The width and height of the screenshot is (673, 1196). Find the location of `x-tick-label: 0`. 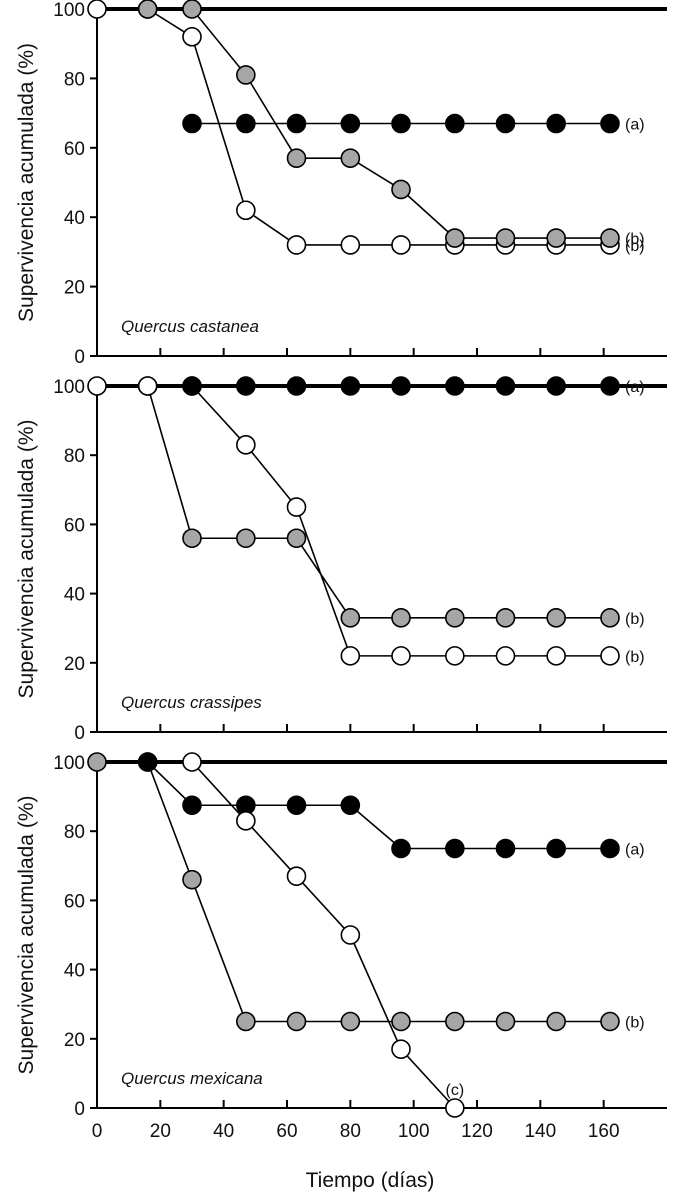

x-tick-label: 0 is located at coordinates (97, 1131).